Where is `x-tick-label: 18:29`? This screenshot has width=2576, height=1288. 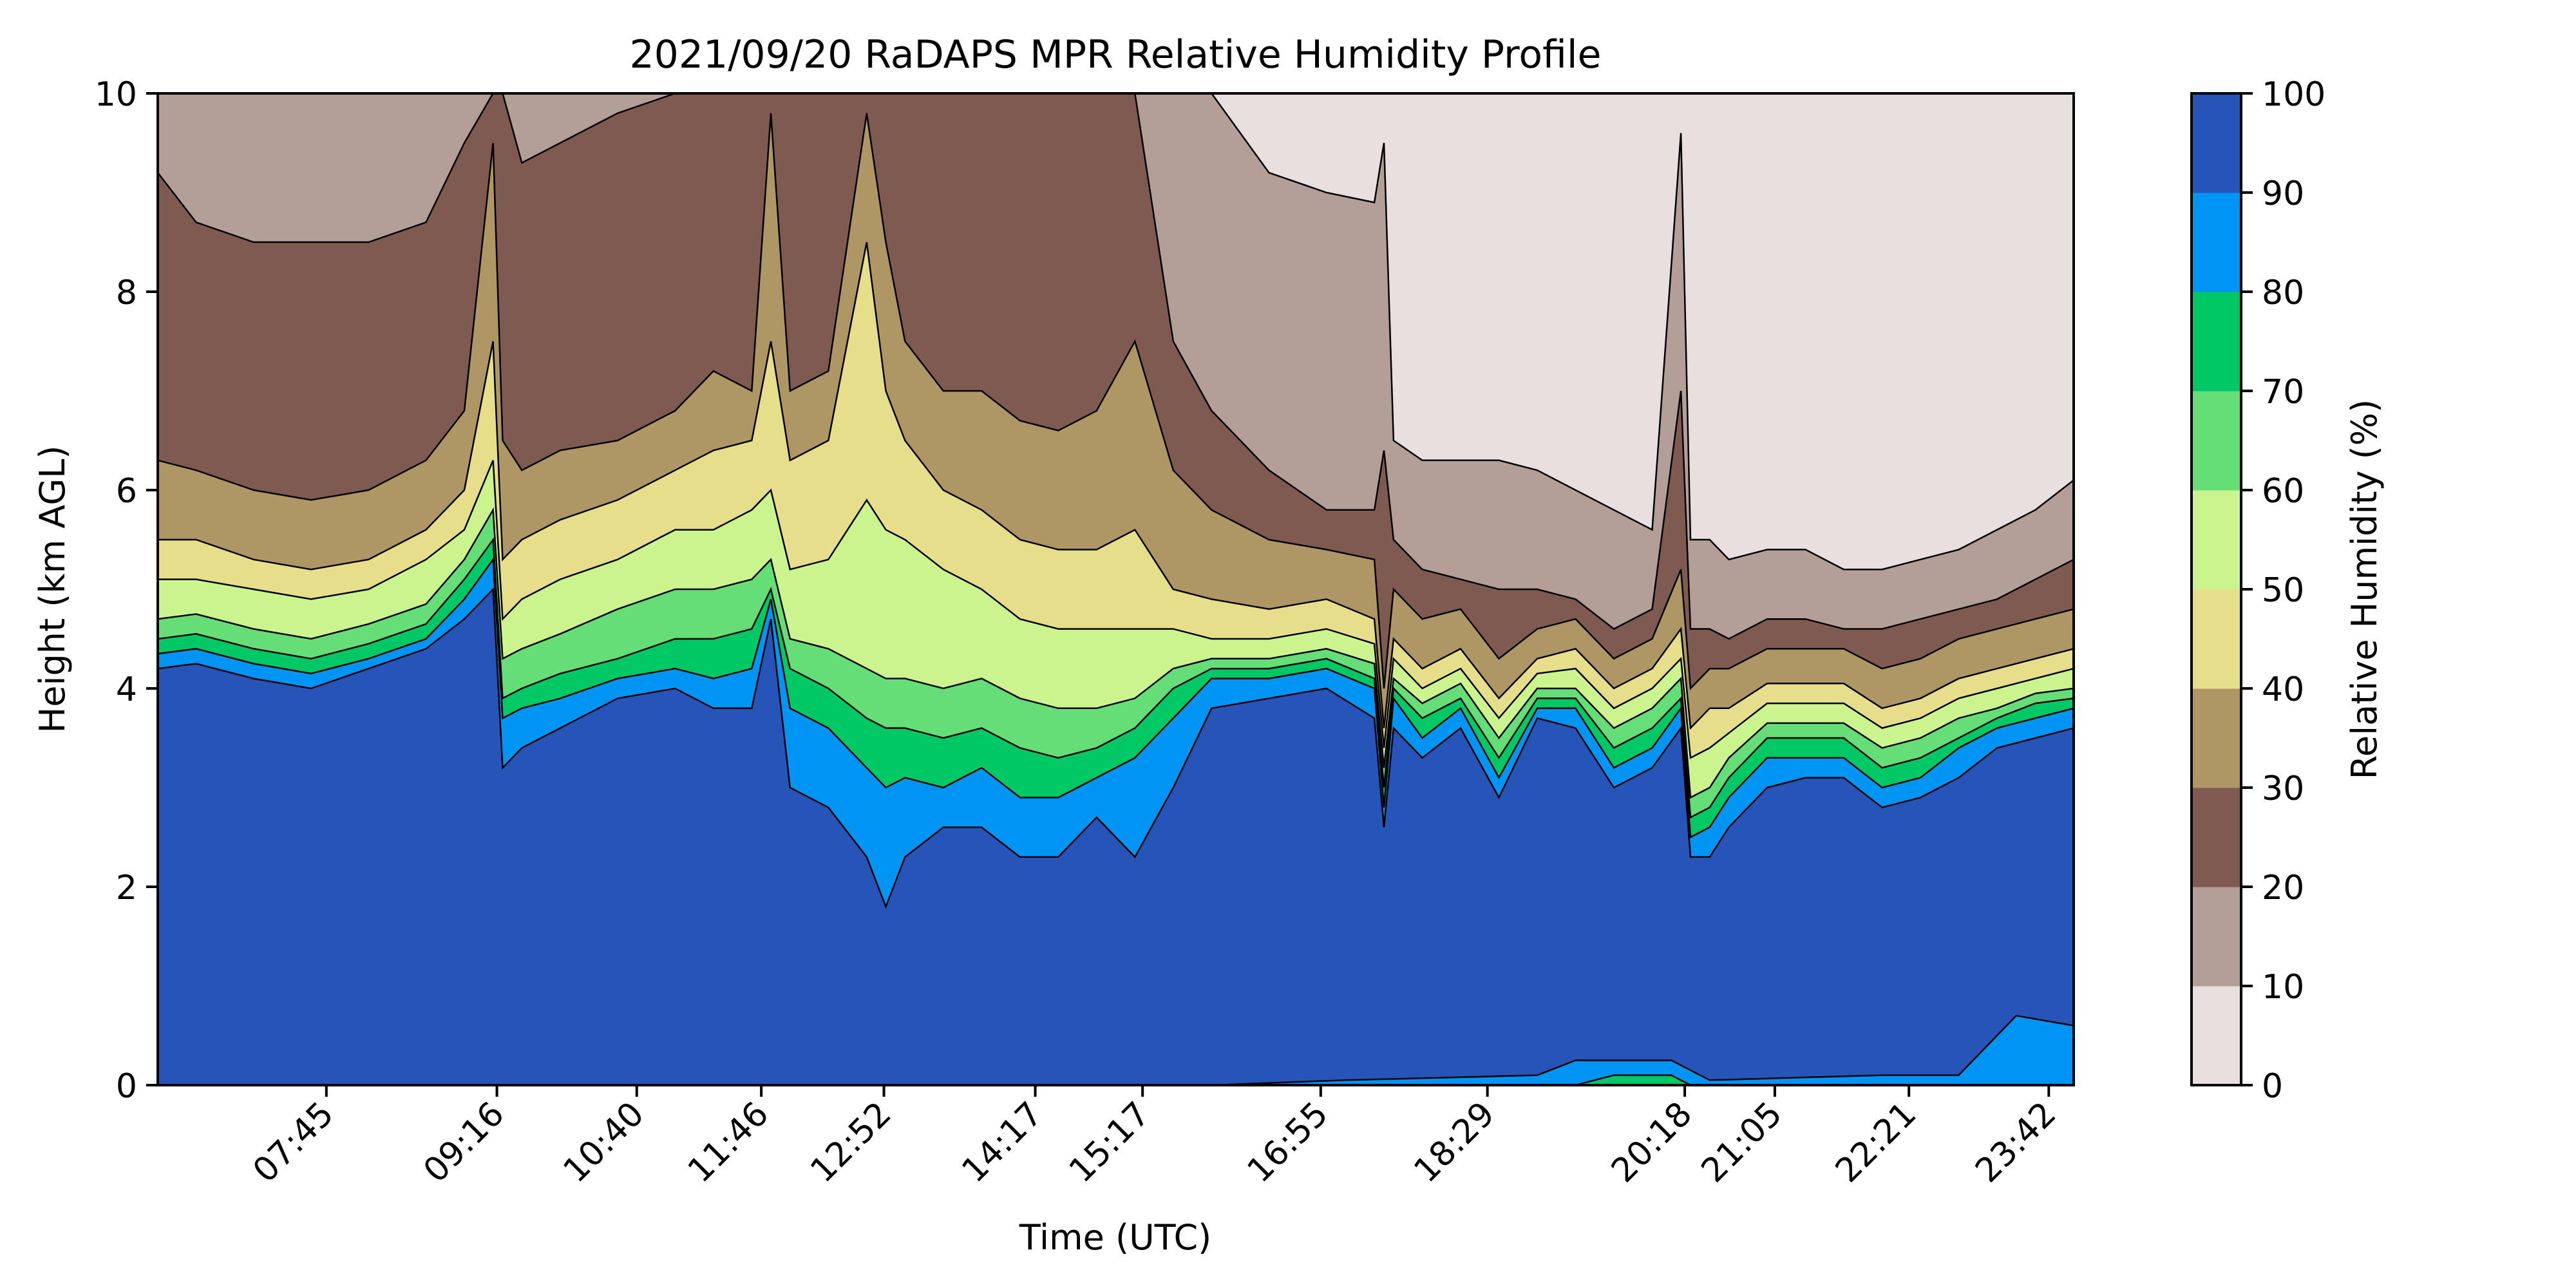
x-tick-label: 18:29 is located at coordinates (1454, 1142).